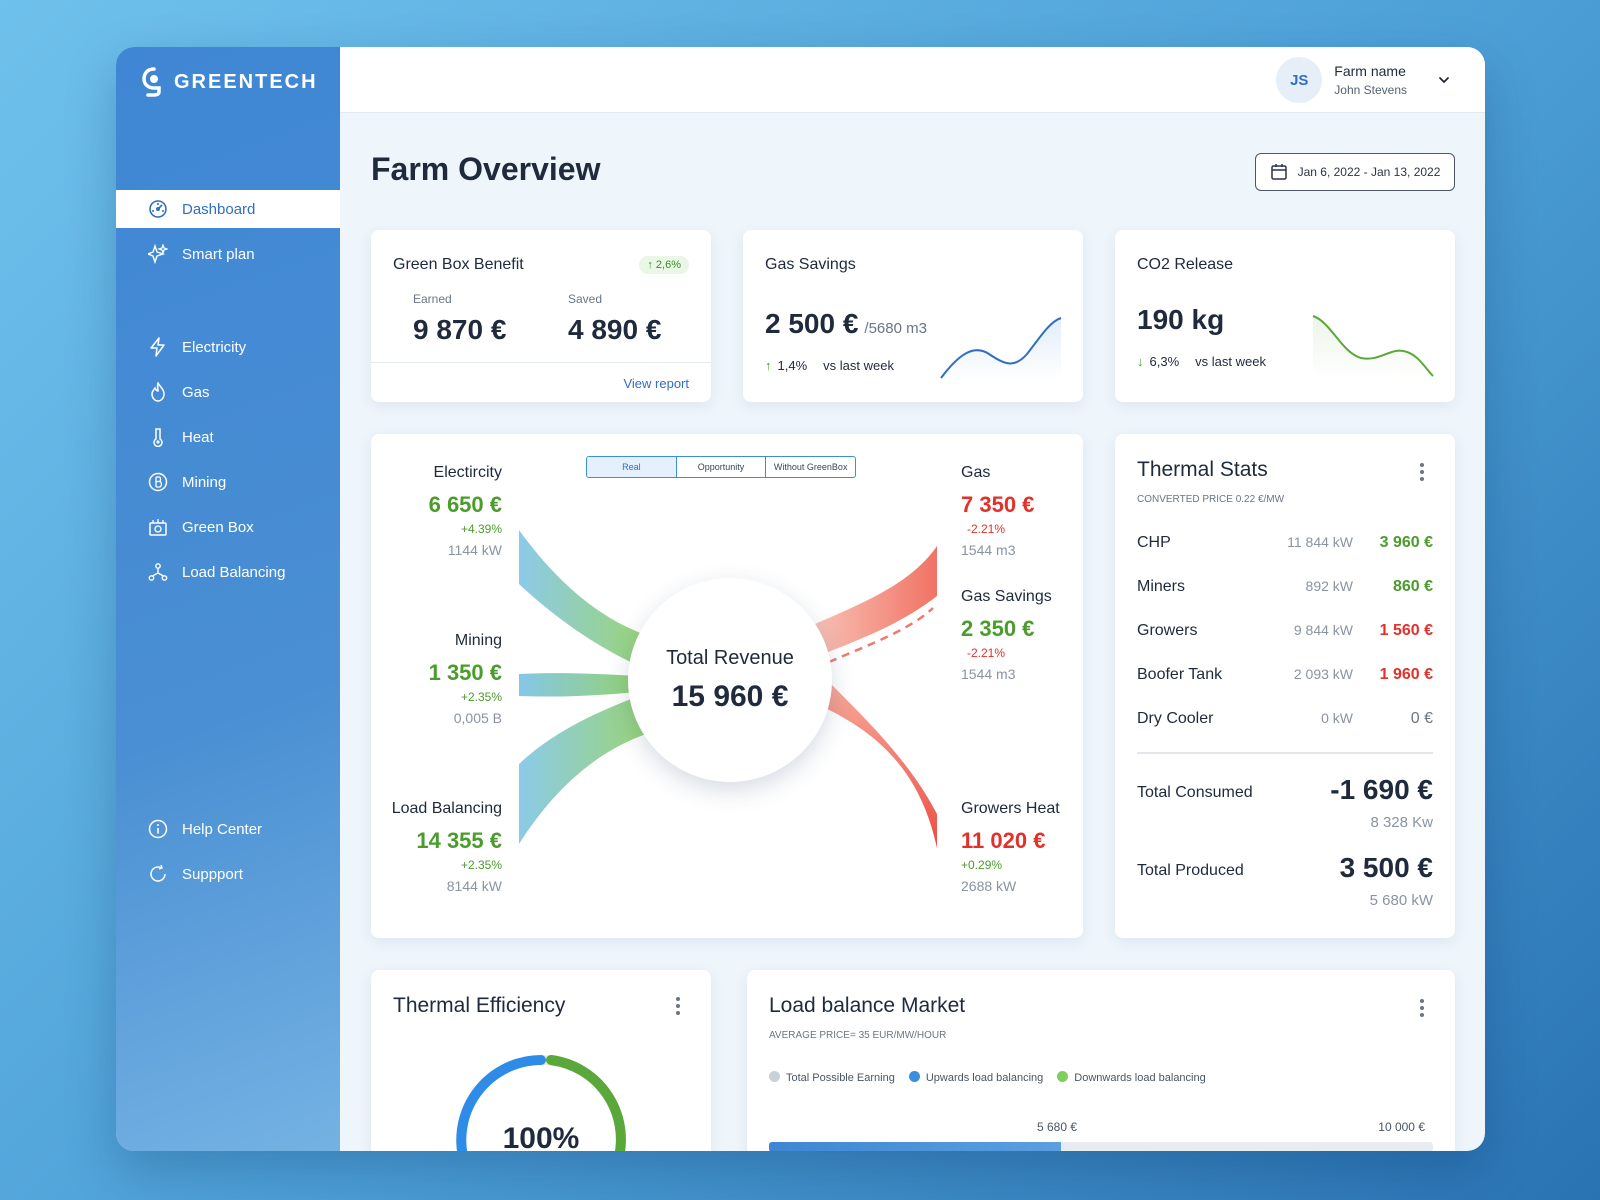  Describe the element at coordinates (157, 347) in the screenshot. I see `bolt-icon` at that location.